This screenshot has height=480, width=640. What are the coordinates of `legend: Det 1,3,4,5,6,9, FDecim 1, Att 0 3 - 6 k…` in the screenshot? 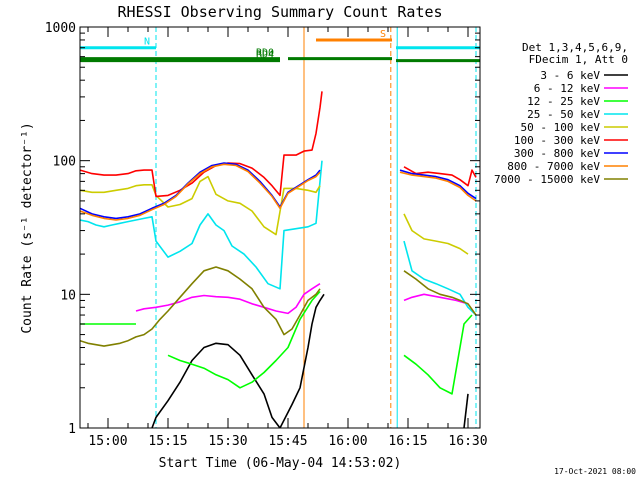 It's located at (561, 113).